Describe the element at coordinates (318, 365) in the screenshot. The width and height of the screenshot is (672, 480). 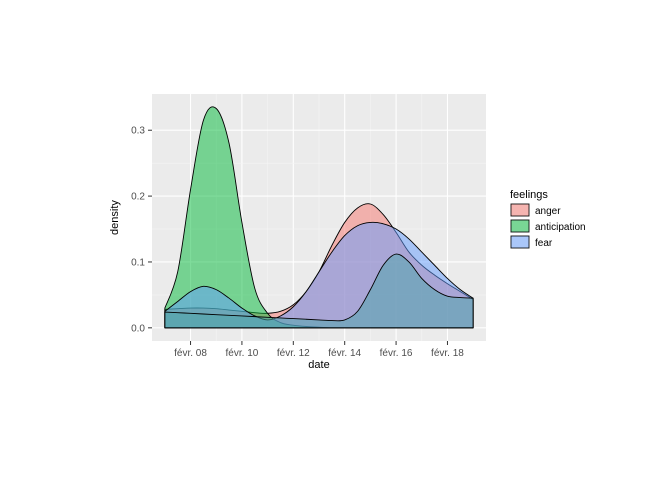
I see `x-axis-title: date` at that location.